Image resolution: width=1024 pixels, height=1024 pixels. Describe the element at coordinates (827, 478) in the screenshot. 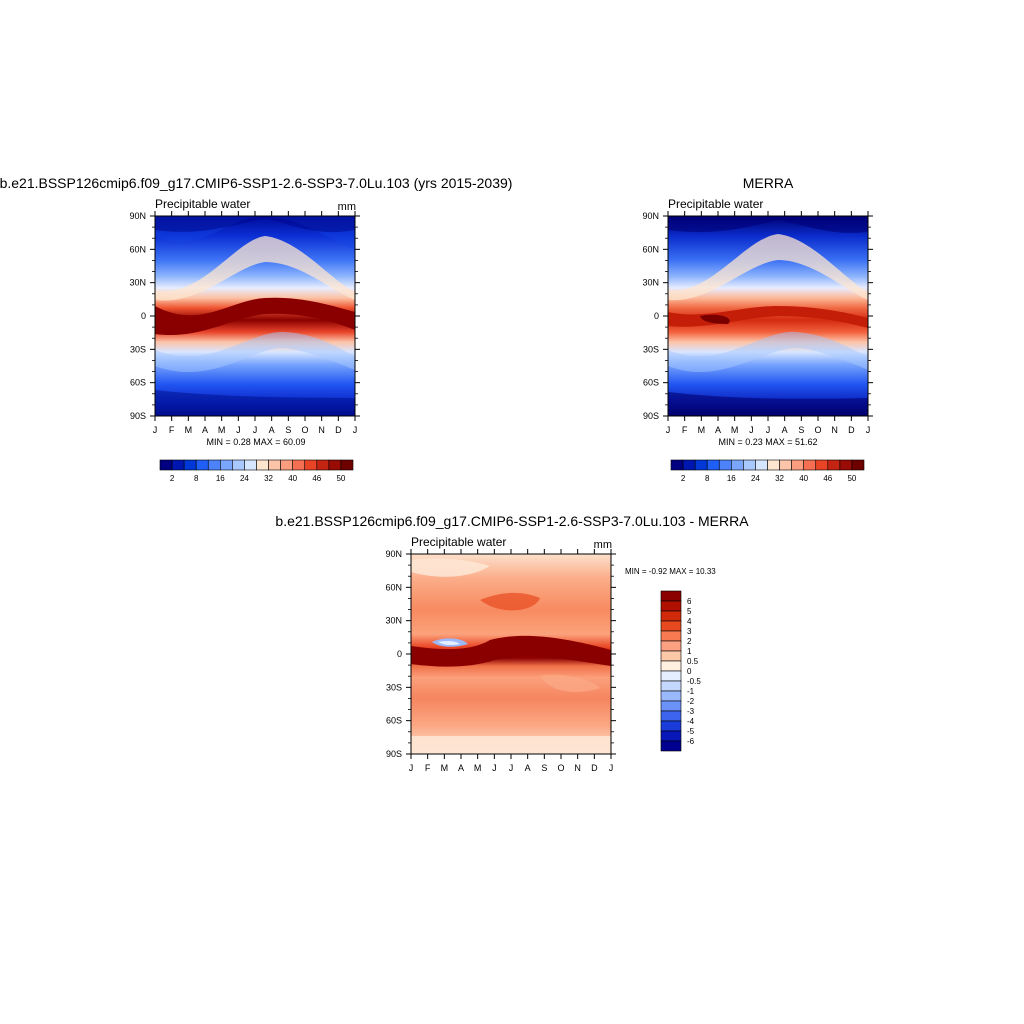

I see `colorbar-label: 46` at that location.